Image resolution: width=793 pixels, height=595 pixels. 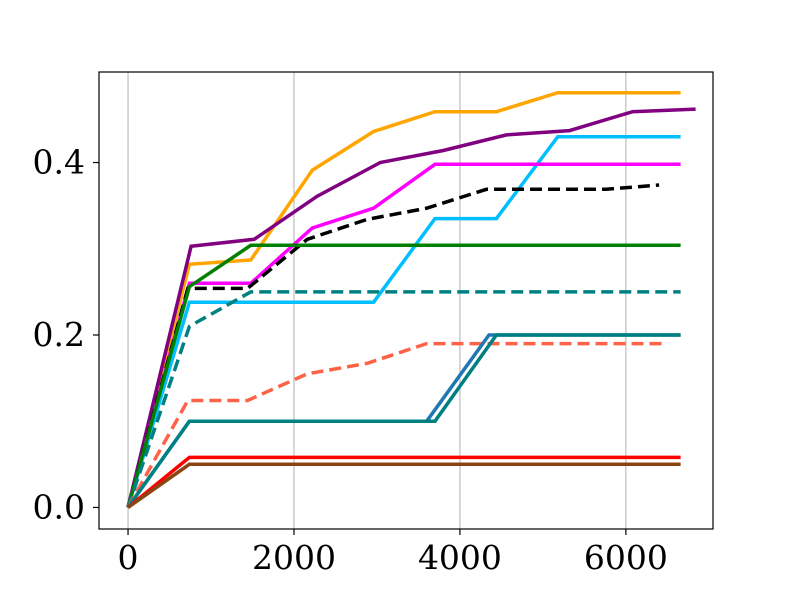 What do you see at coordinates (128, 557) in the screenshot?
I see `x-tick-label: 0` at bounding box center [128, 557].